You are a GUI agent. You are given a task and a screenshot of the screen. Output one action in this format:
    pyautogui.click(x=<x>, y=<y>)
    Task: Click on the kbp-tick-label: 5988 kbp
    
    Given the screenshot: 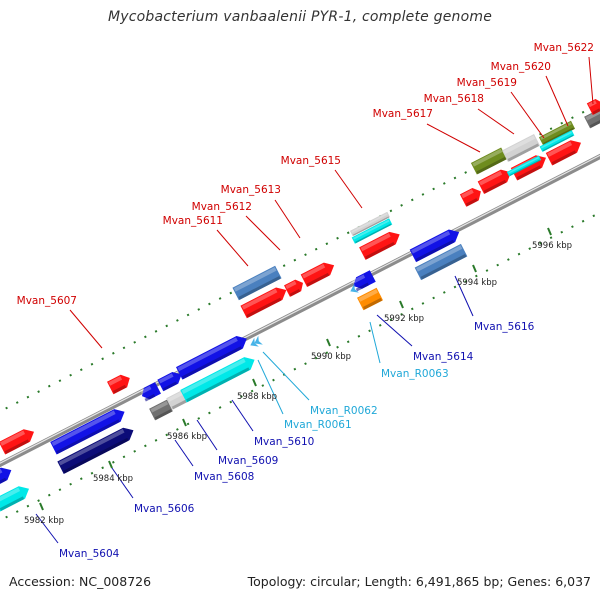 What is the action you would take?
    pyautogui.click(x=257, y=397)
    